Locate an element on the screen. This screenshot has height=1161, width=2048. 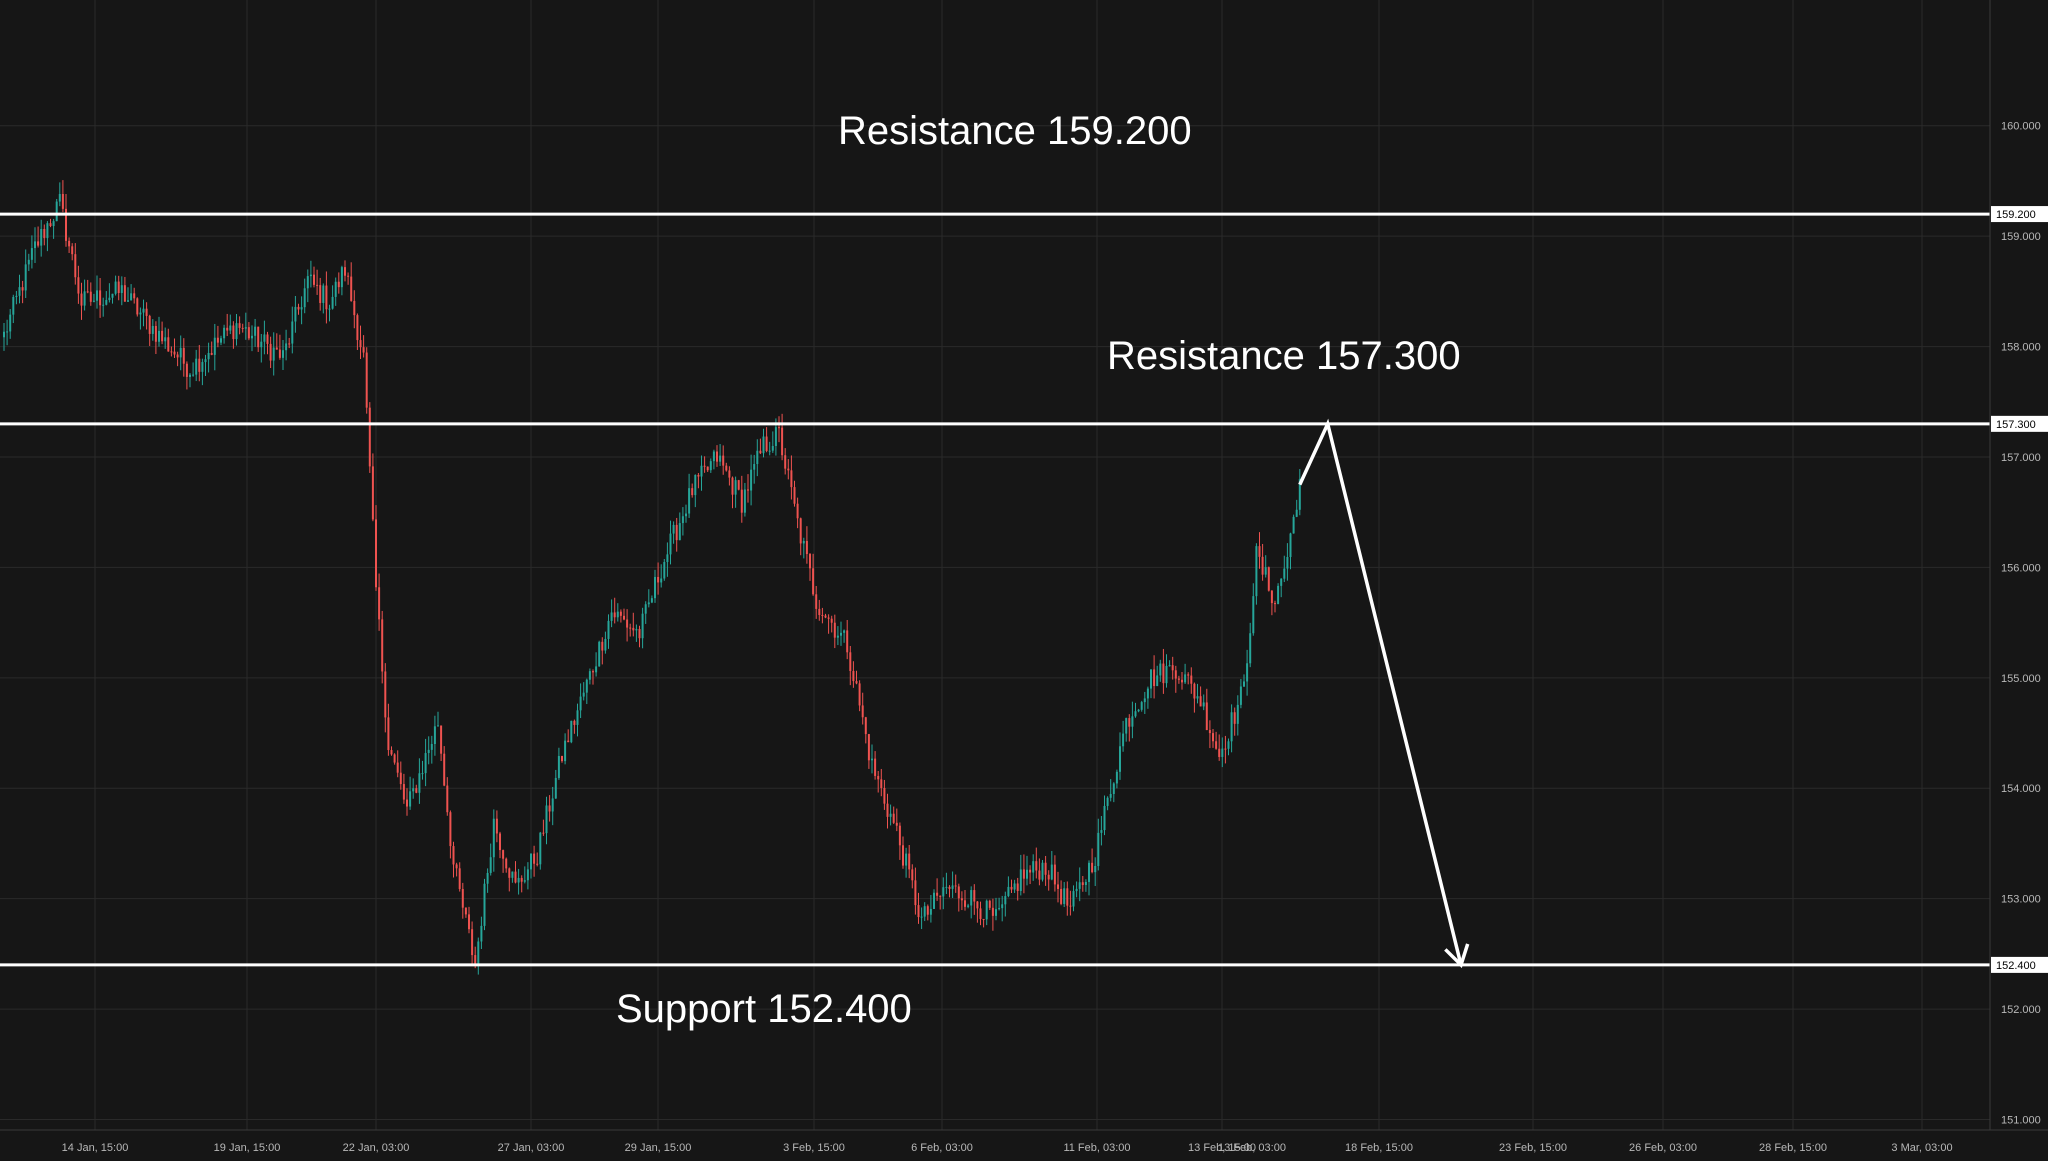
projection-path is located at coordinates (1380, 692).